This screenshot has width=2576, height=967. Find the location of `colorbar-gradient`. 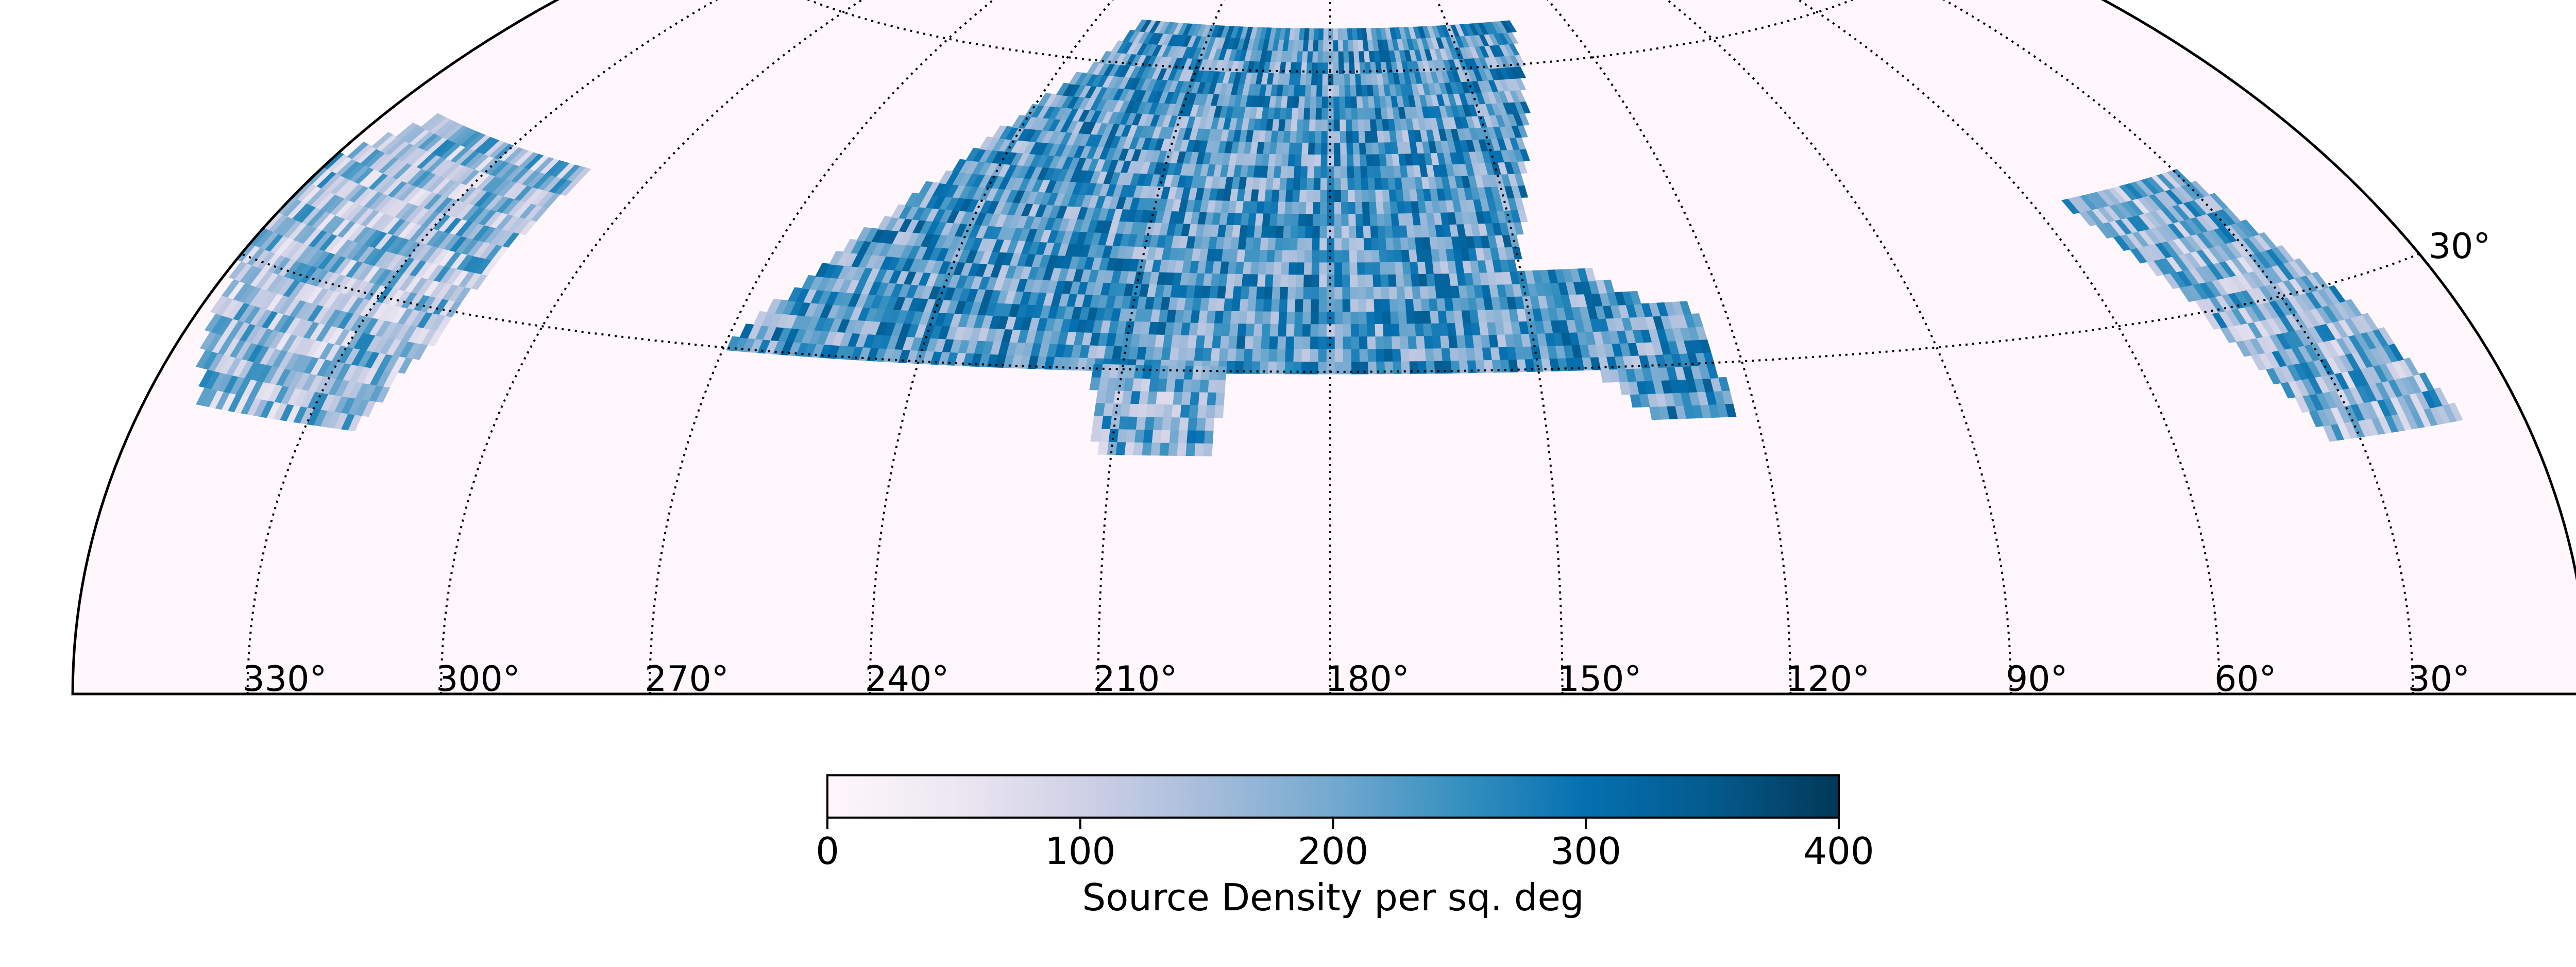

colorbar-gradient is located at coordinates (1333, 796).